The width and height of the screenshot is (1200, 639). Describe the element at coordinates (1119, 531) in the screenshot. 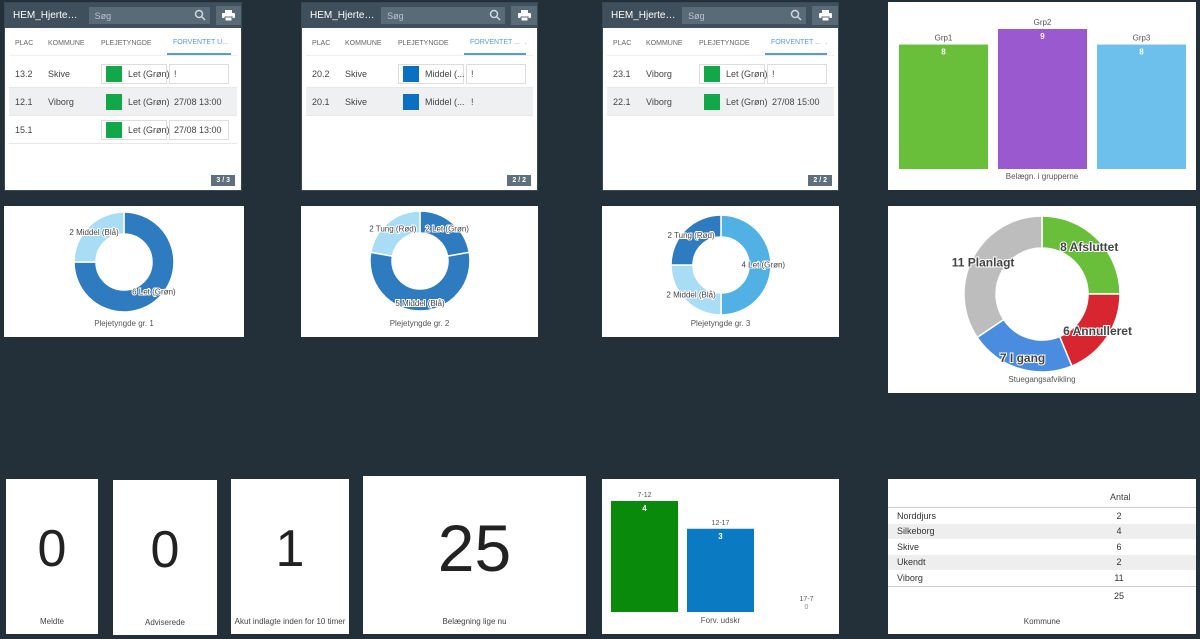

I see `municipality-count: 4` at that location.